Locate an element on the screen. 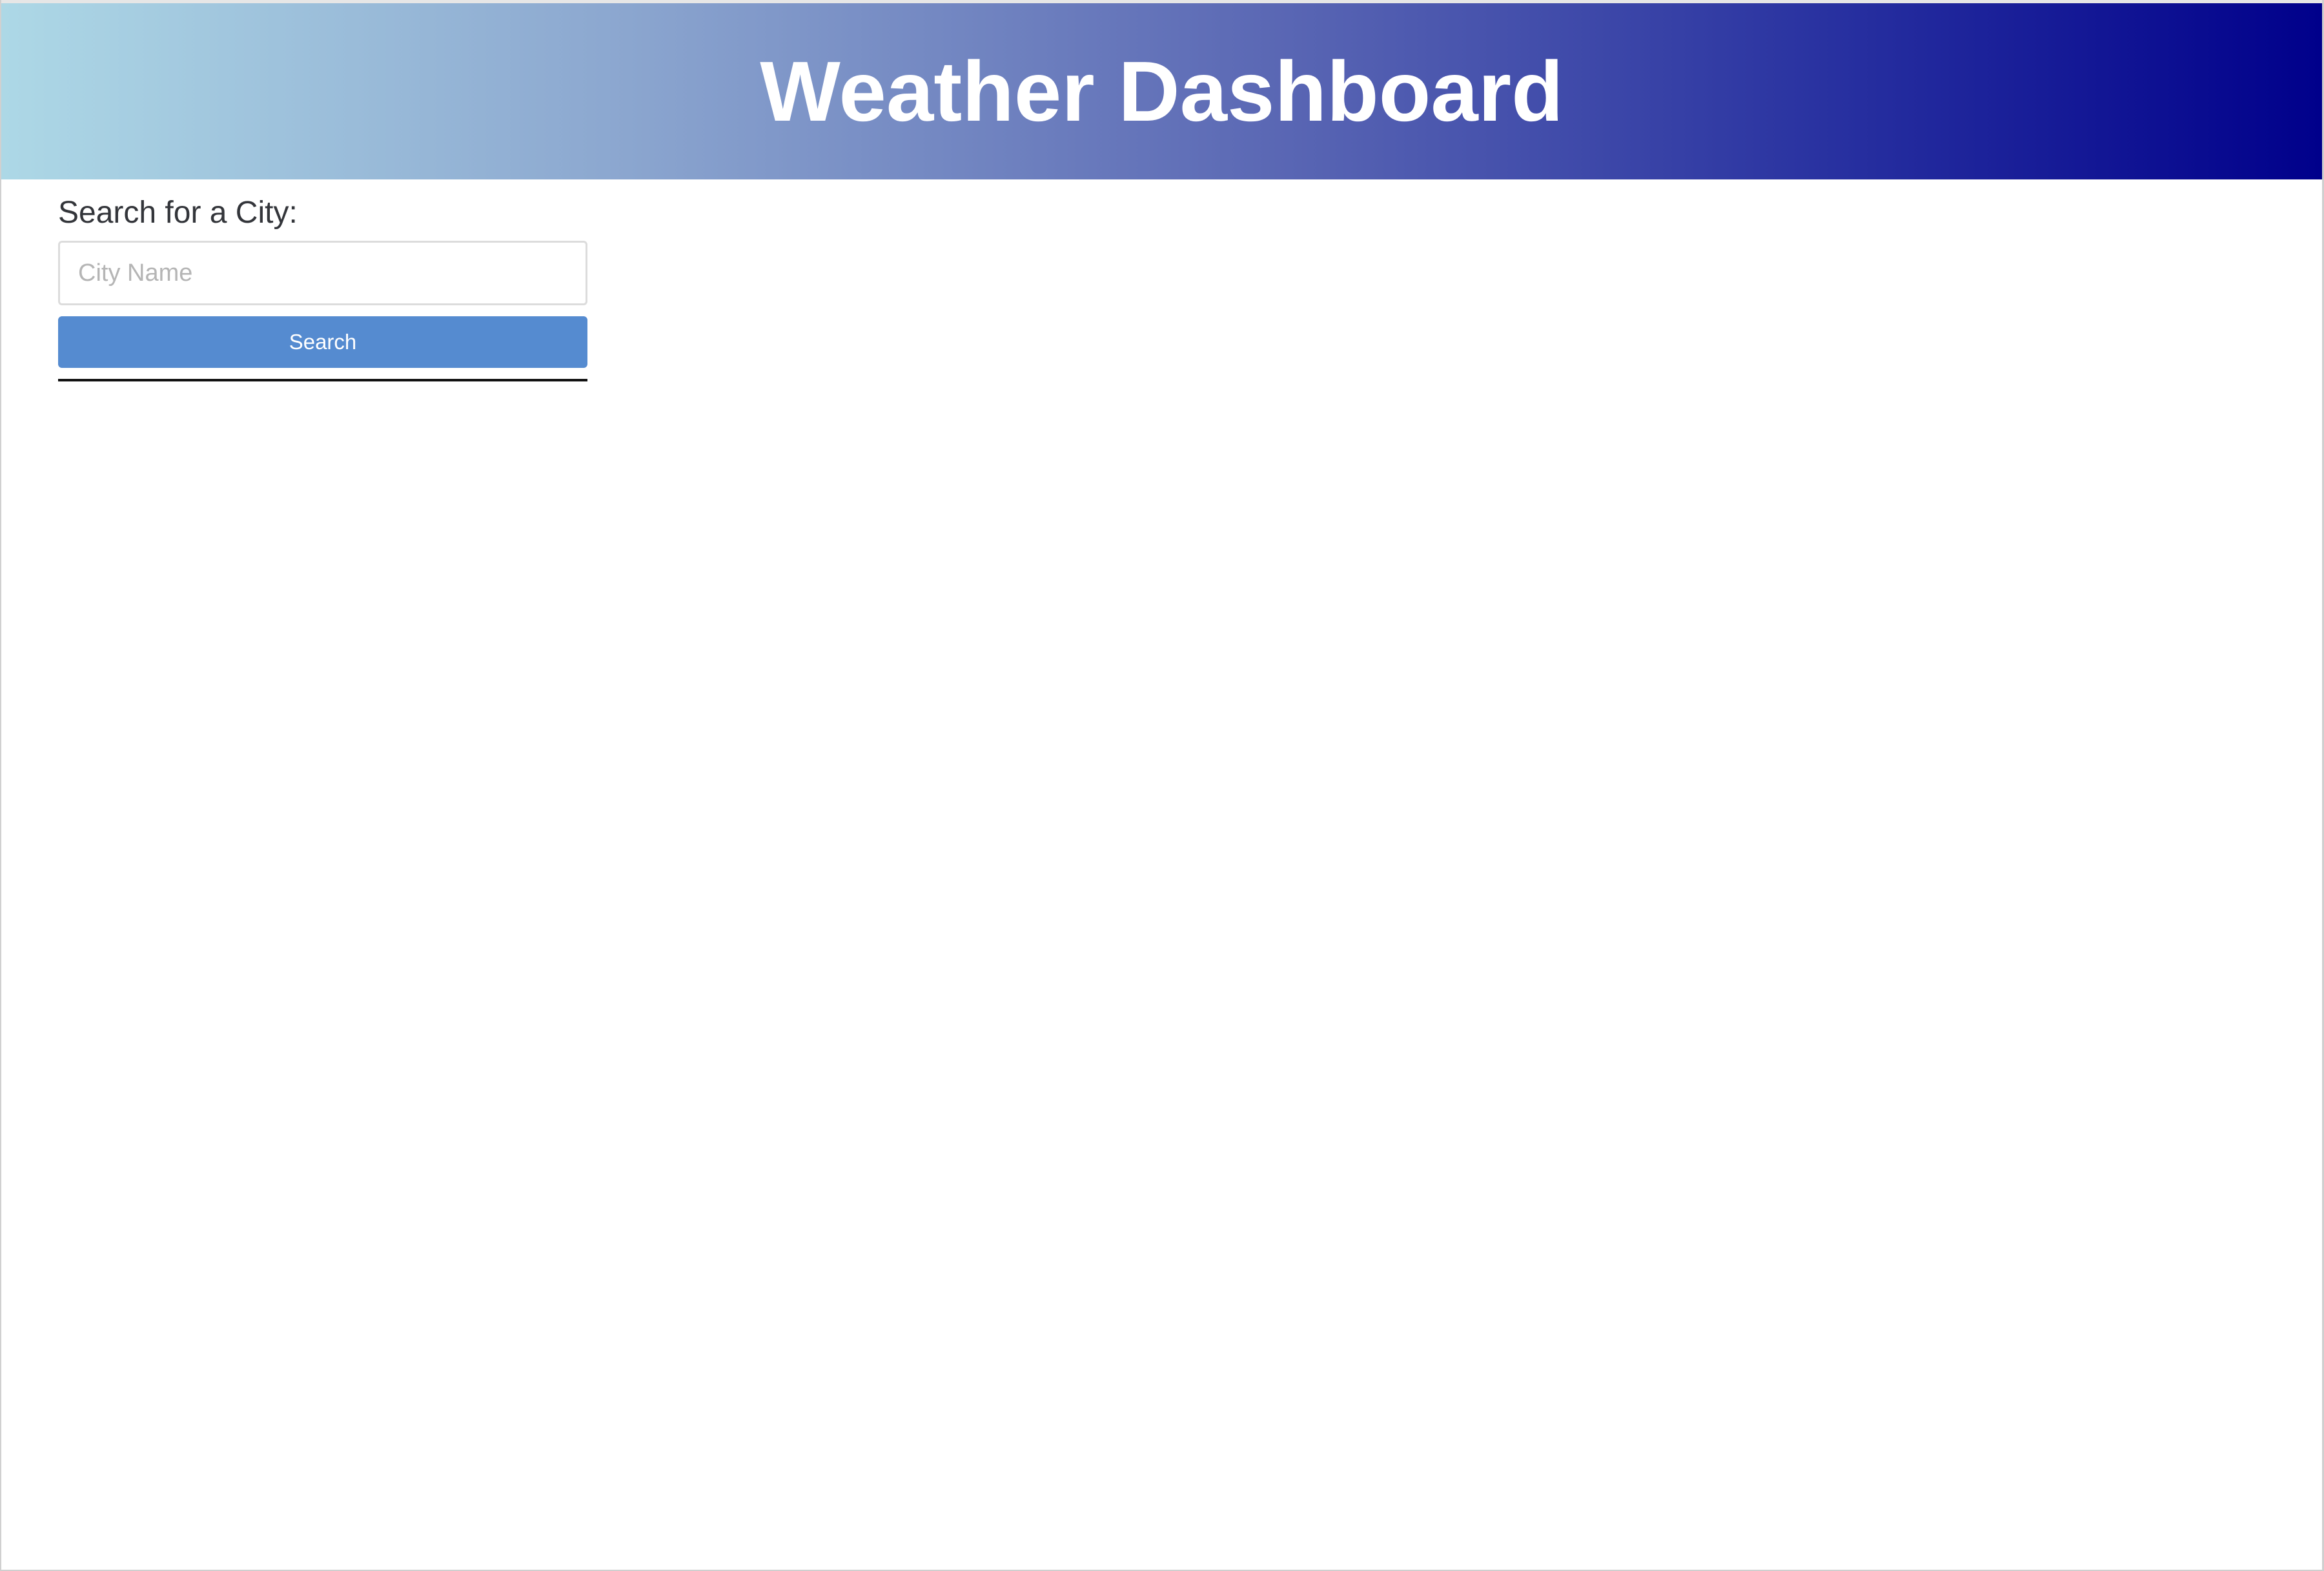 This screenshot has height=1571, width=2324. search-label: Search for a City: is located at coordinates (178, 213).